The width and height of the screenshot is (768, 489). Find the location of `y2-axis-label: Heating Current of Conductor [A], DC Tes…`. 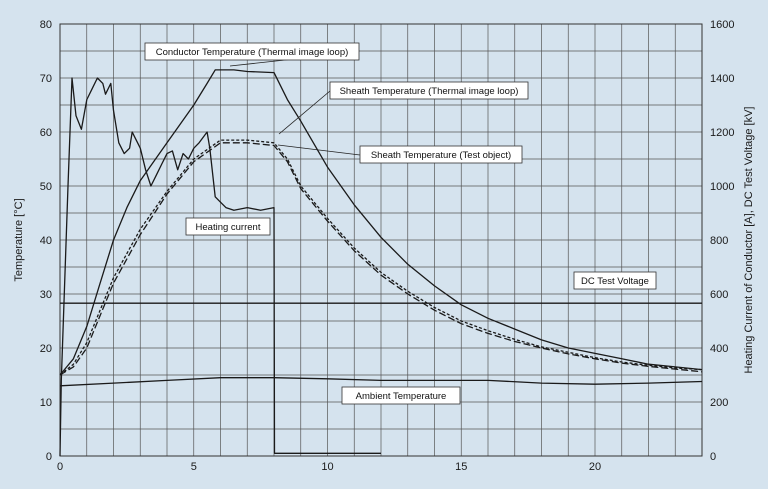

y2-axis-label: Heating Current of Conductor [A], DC Tes… is located at coordinates (749, 240).